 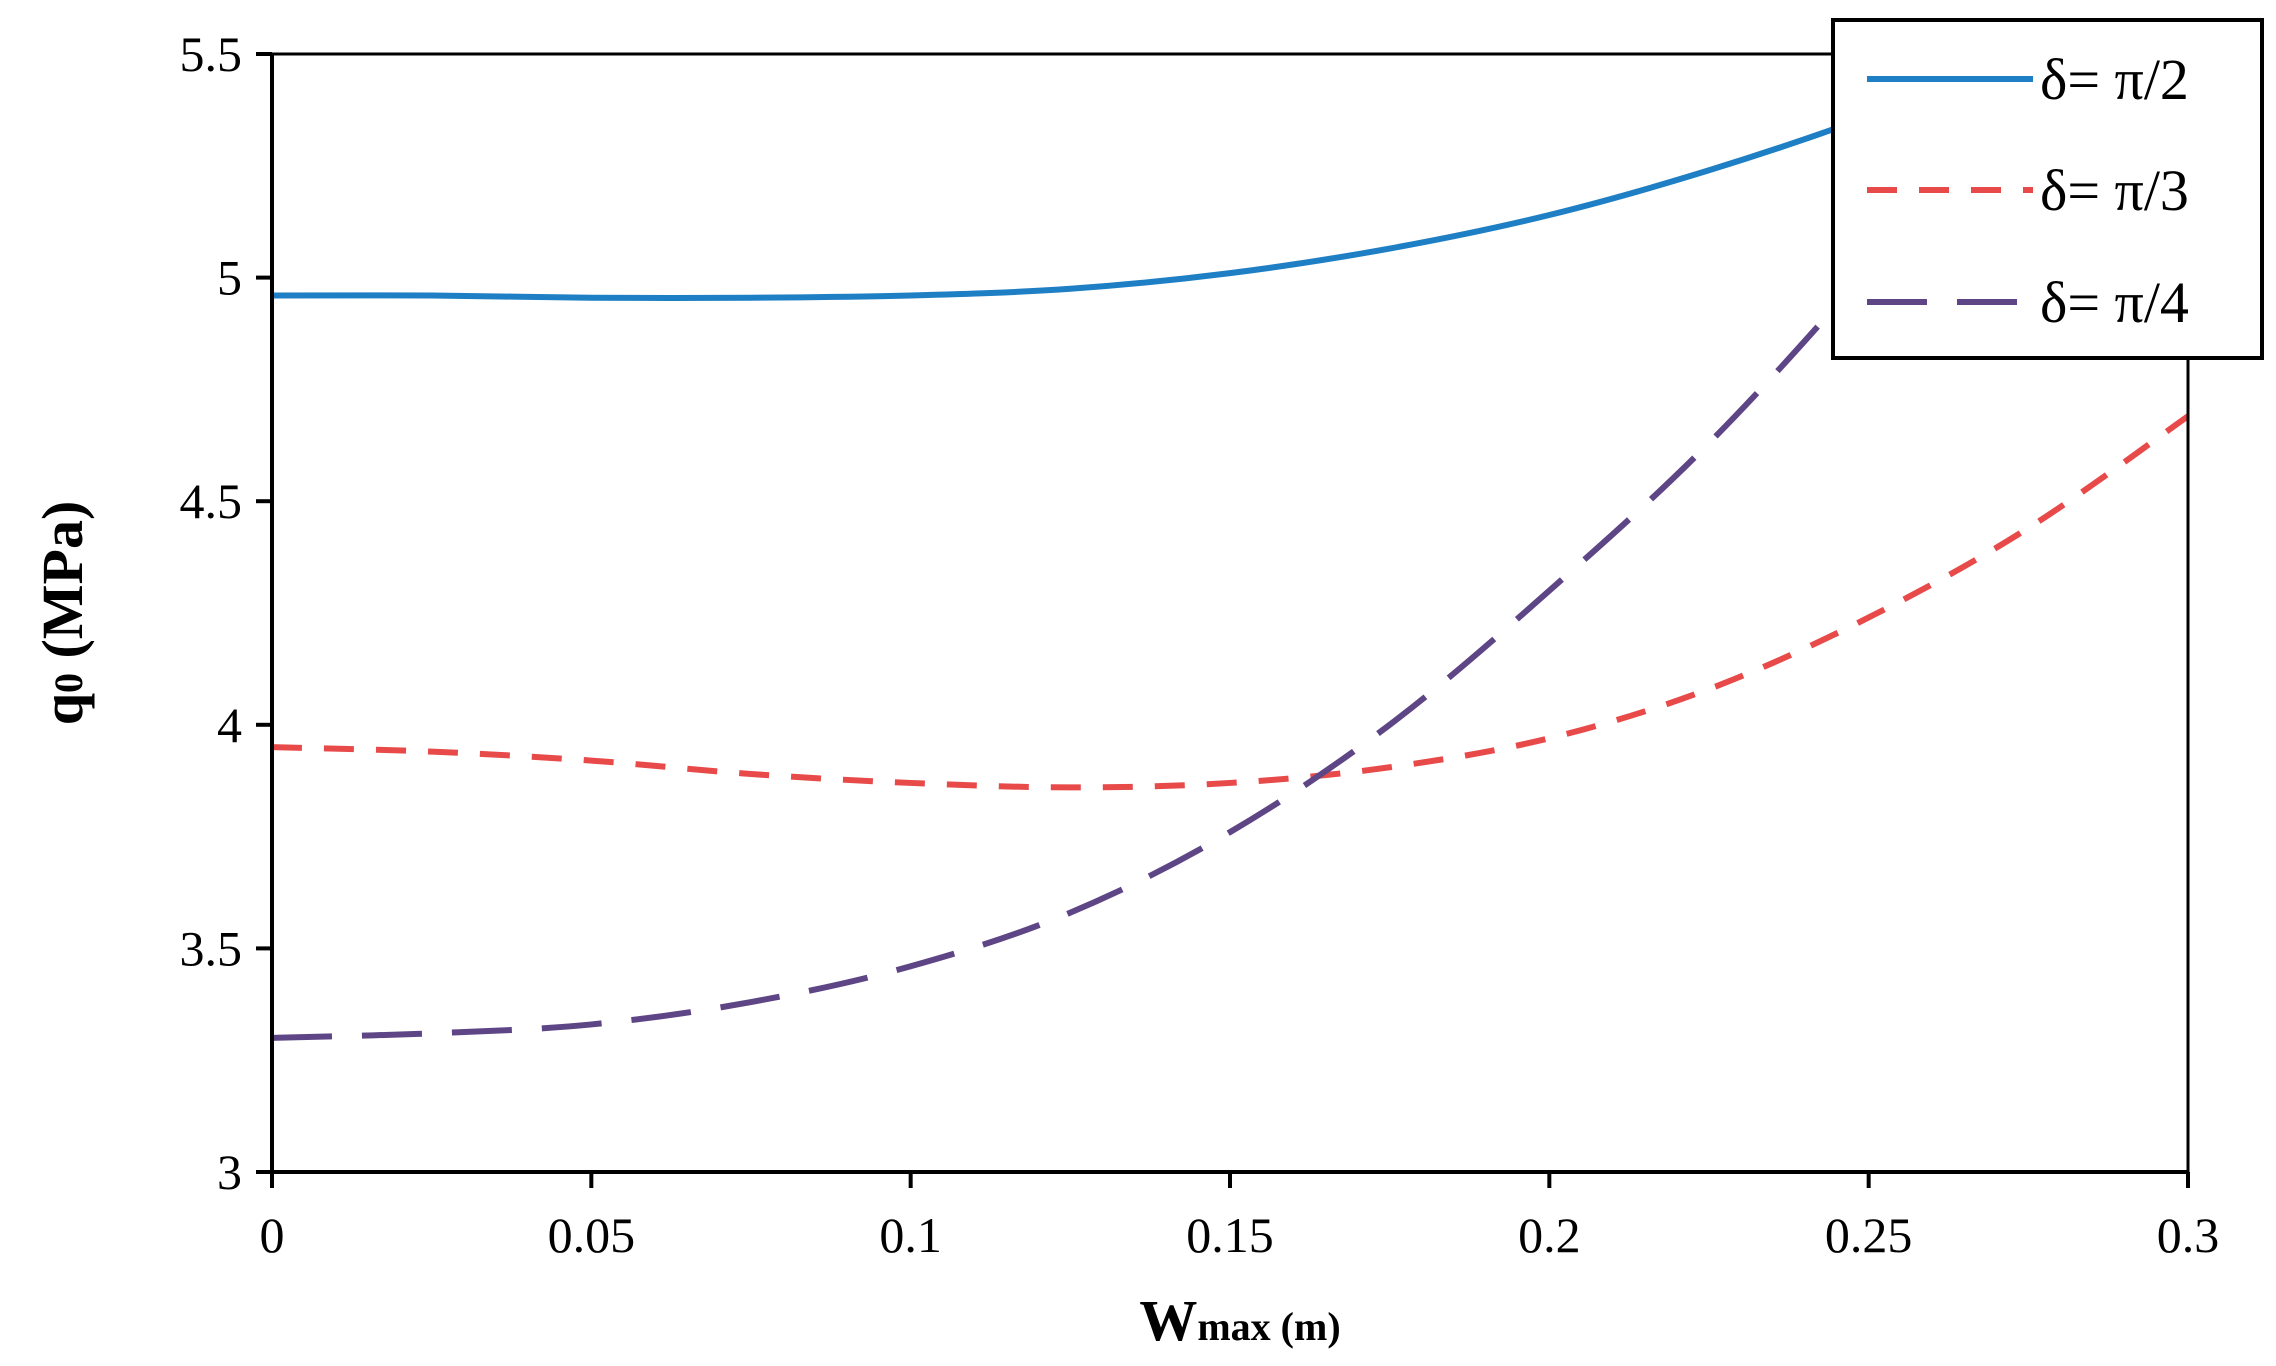 I want to click on y-tick-label: 3.5, so click(x=211, y=948).